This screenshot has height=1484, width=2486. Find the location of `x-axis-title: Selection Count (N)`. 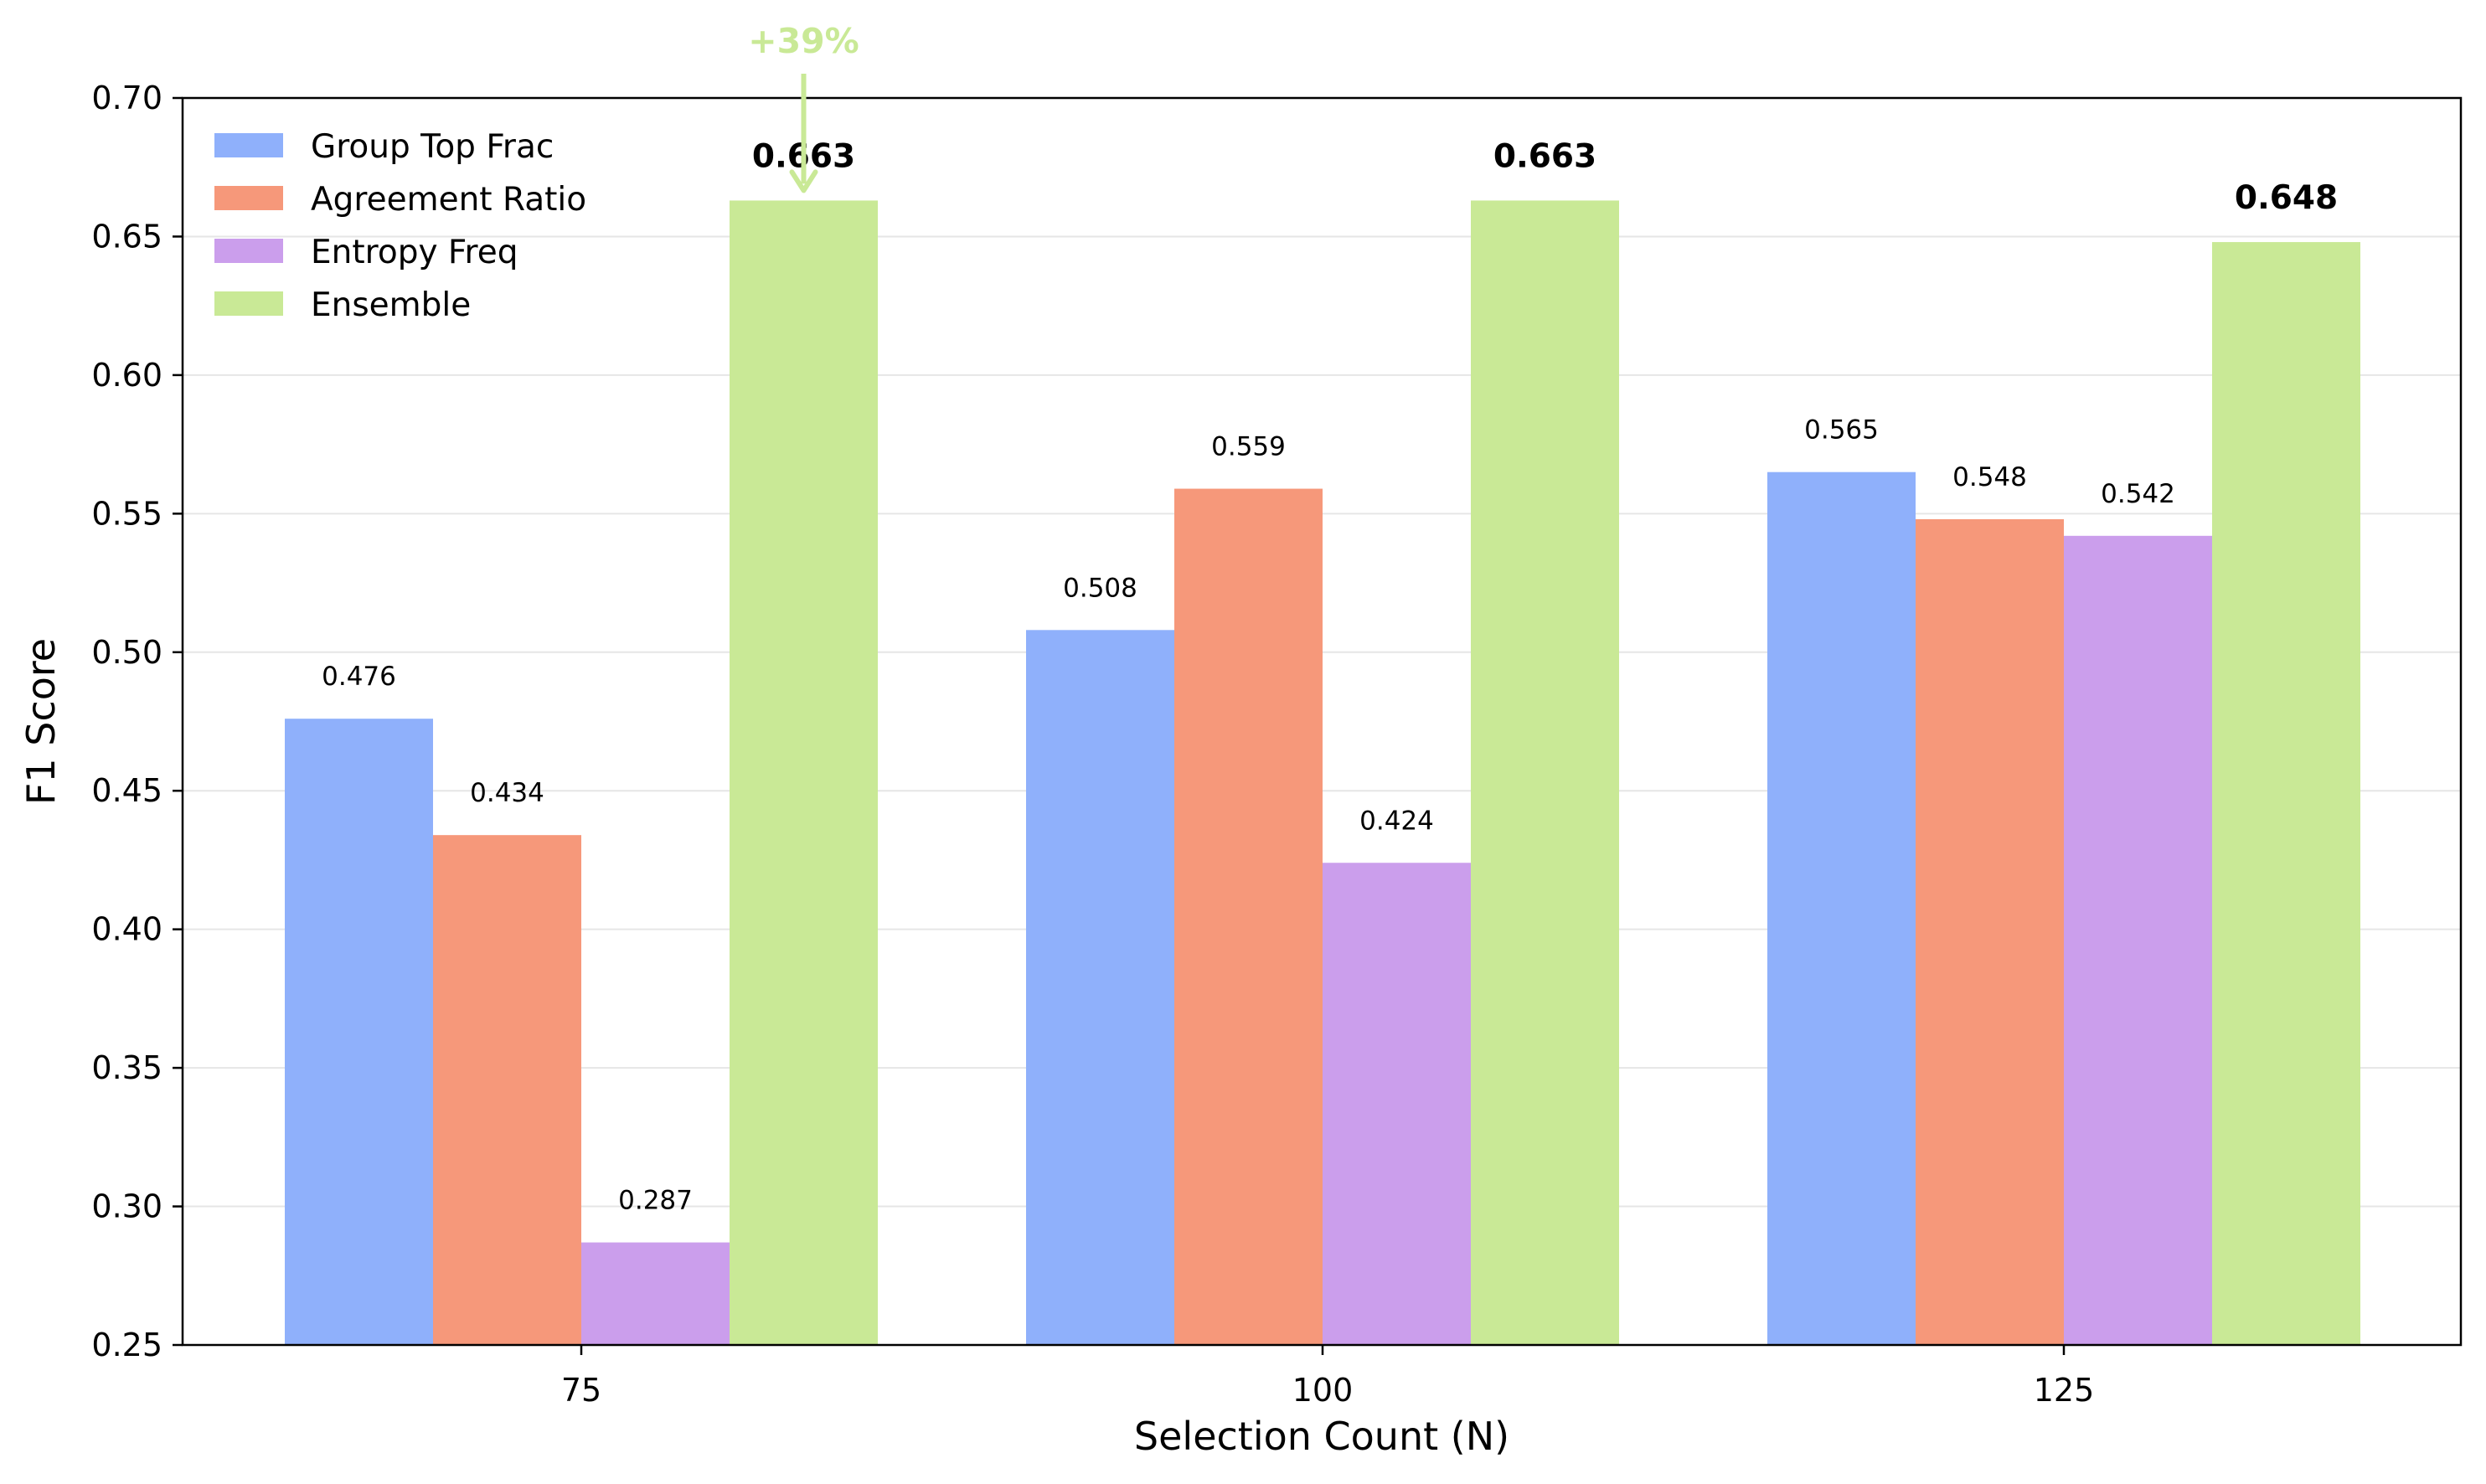

x-axis-title: Selection Count (N) is located at coordinates (1322, 1436).